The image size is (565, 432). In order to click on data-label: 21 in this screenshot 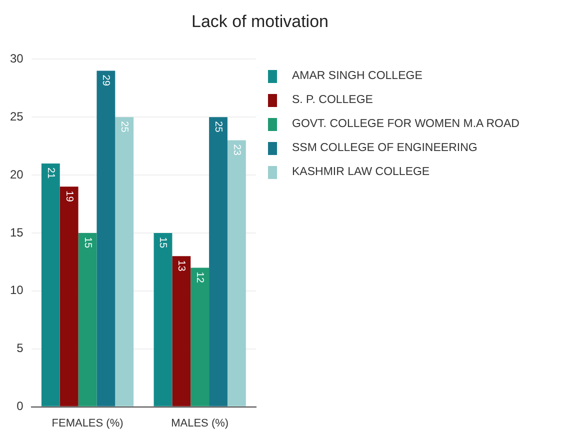, I will do `click(50, 173)`.